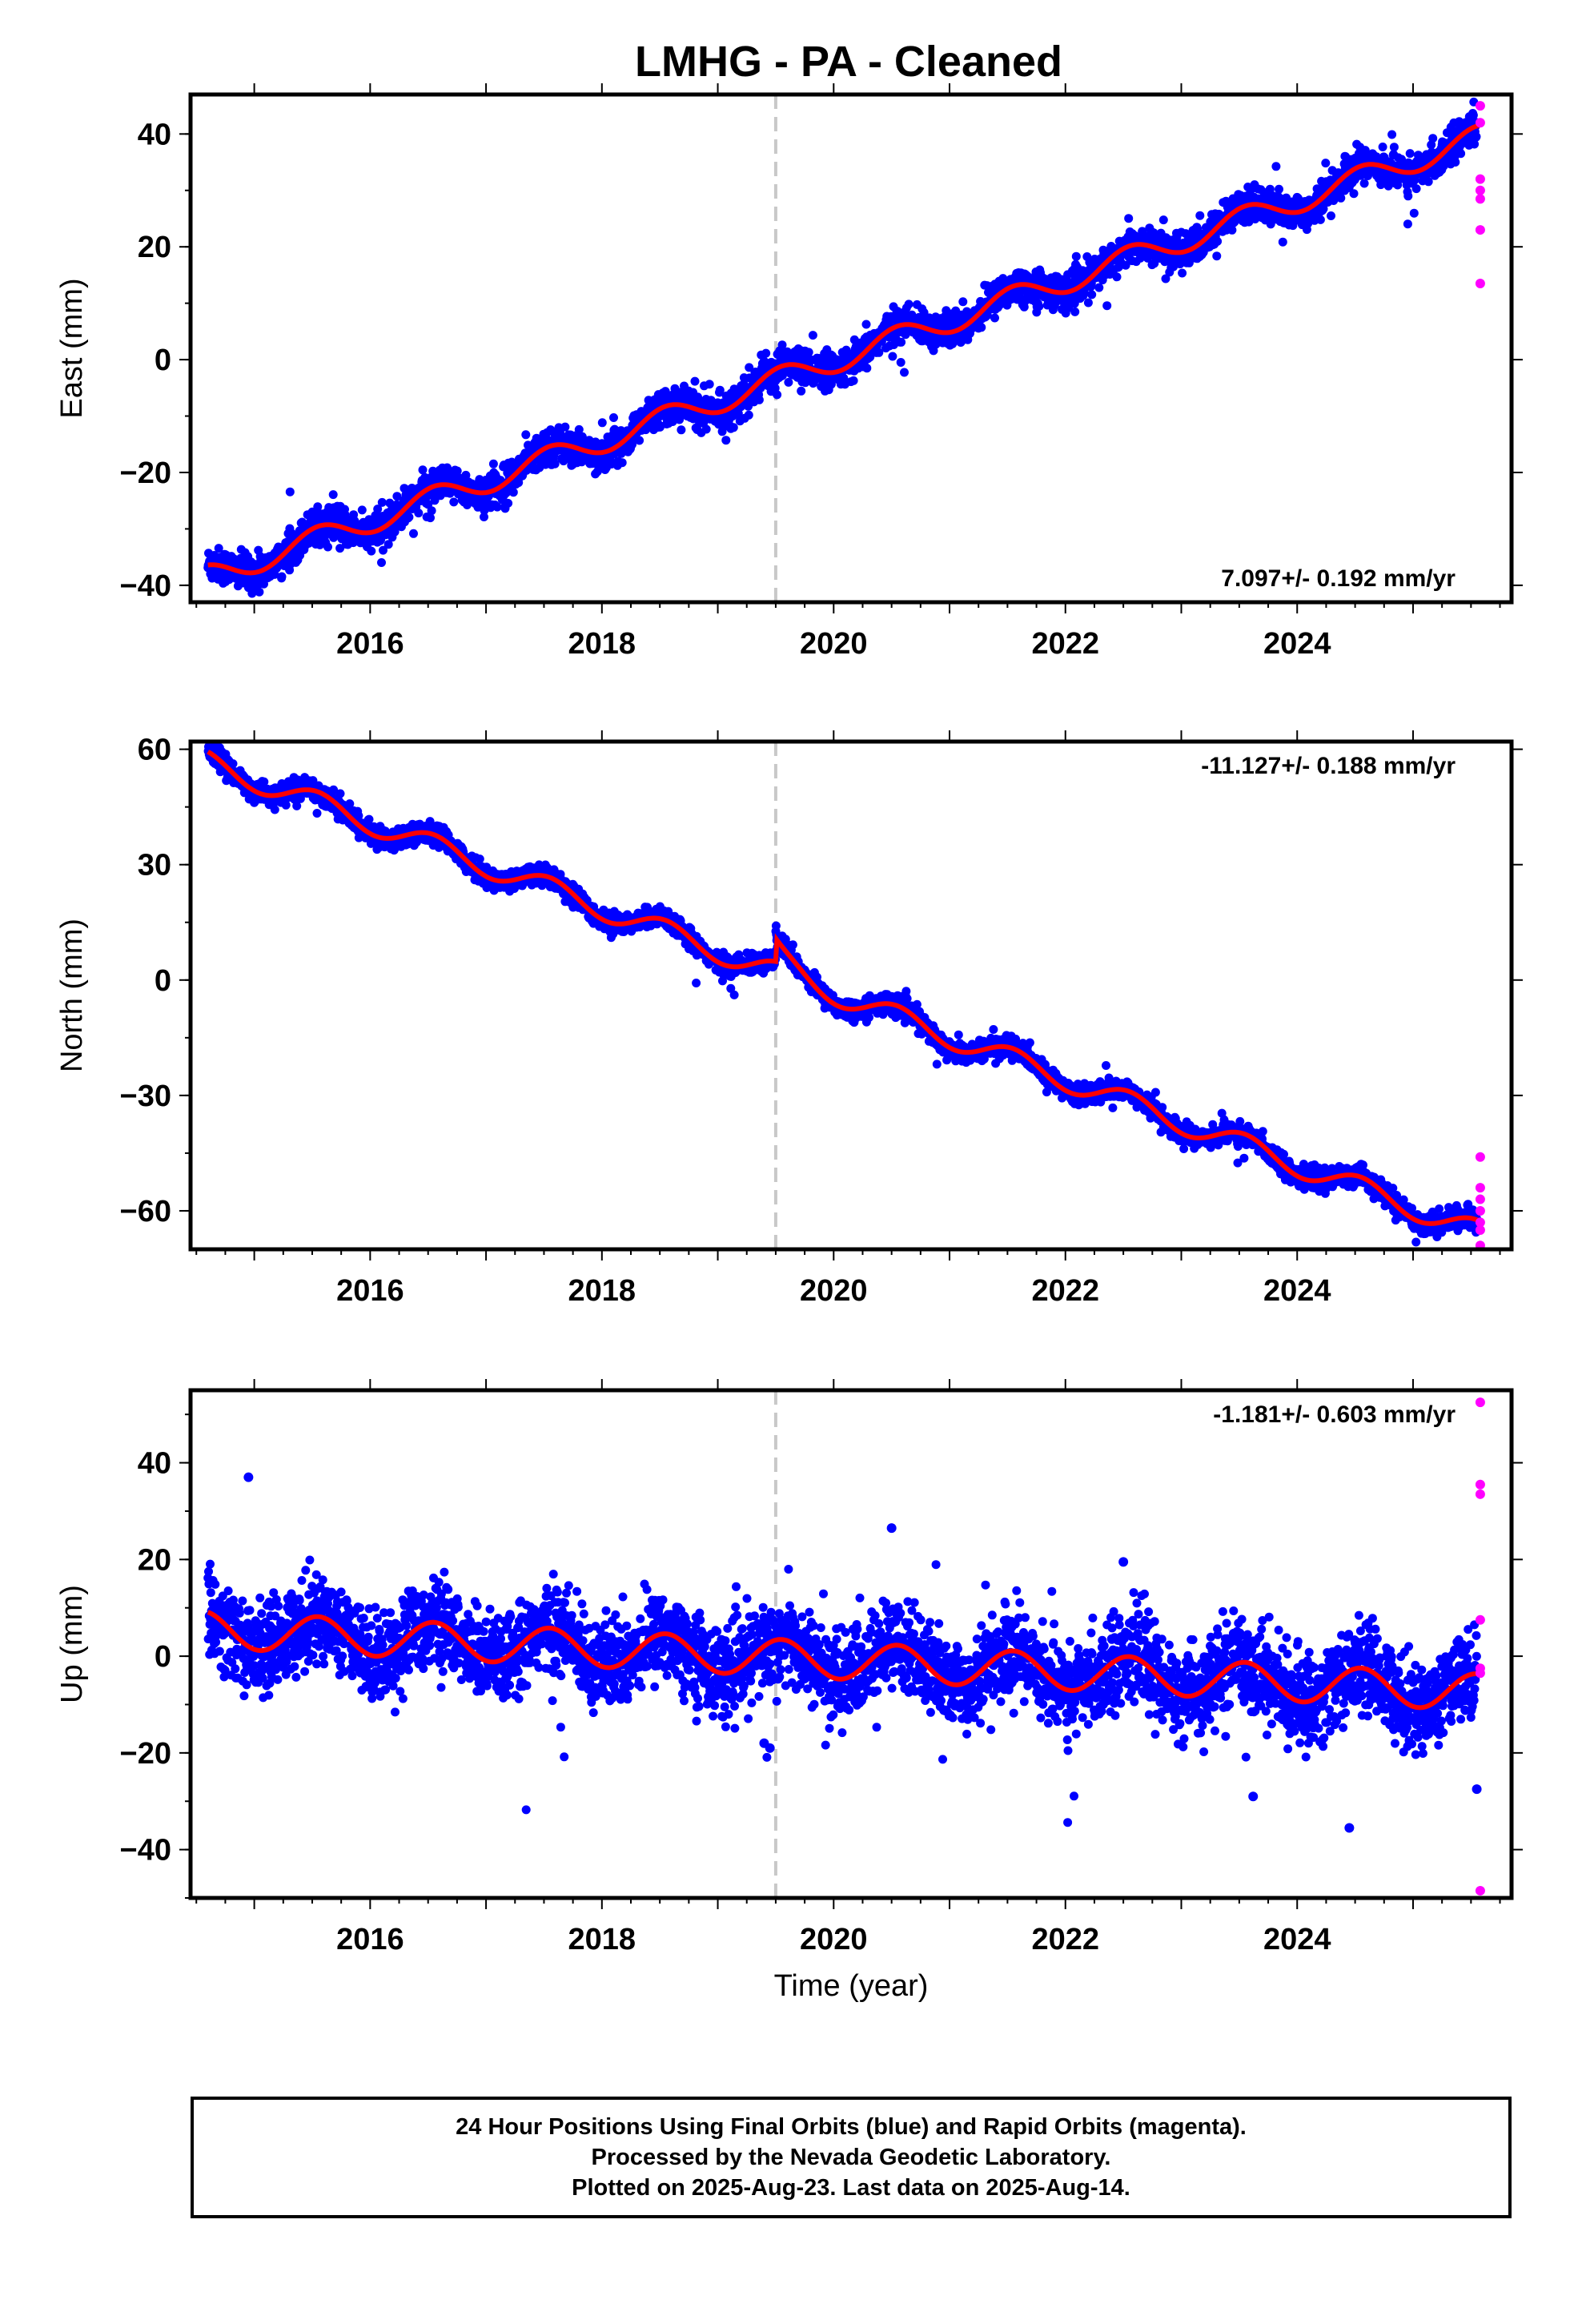 The height and width of the screenshot is (2324, 1582). What do you see at coordinates (72, 348) in the screenshot?
I see `y-axis-label: East (mm)` at bounding box center [72, 348].